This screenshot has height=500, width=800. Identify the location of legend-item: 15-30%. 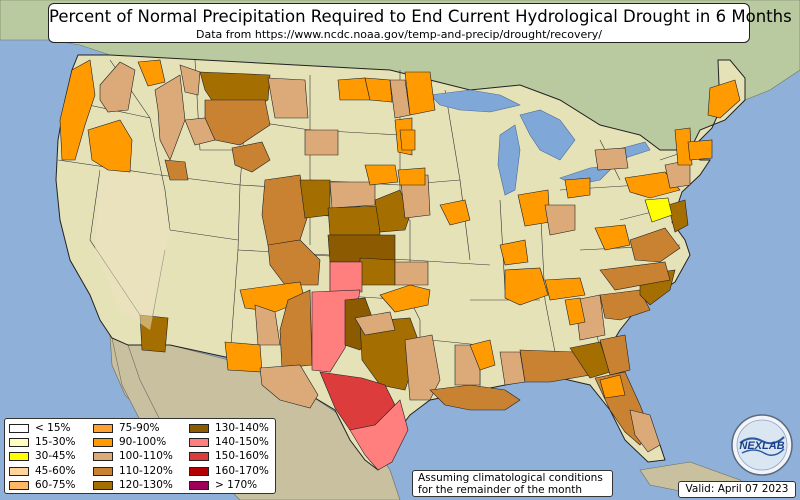
(42, 443).